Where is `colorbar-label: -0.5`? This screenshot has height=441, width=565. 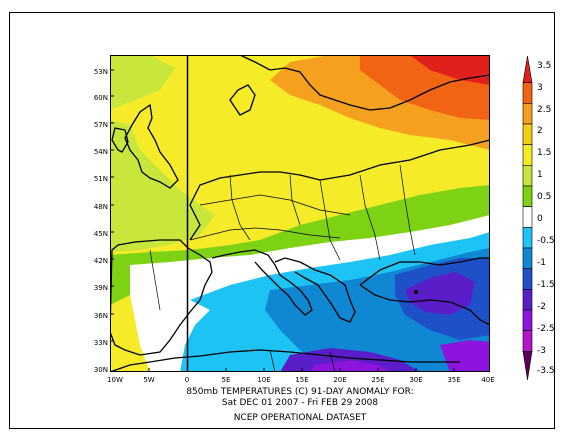 colorbar-label: -0.5 is located at coordinates (546, 241).